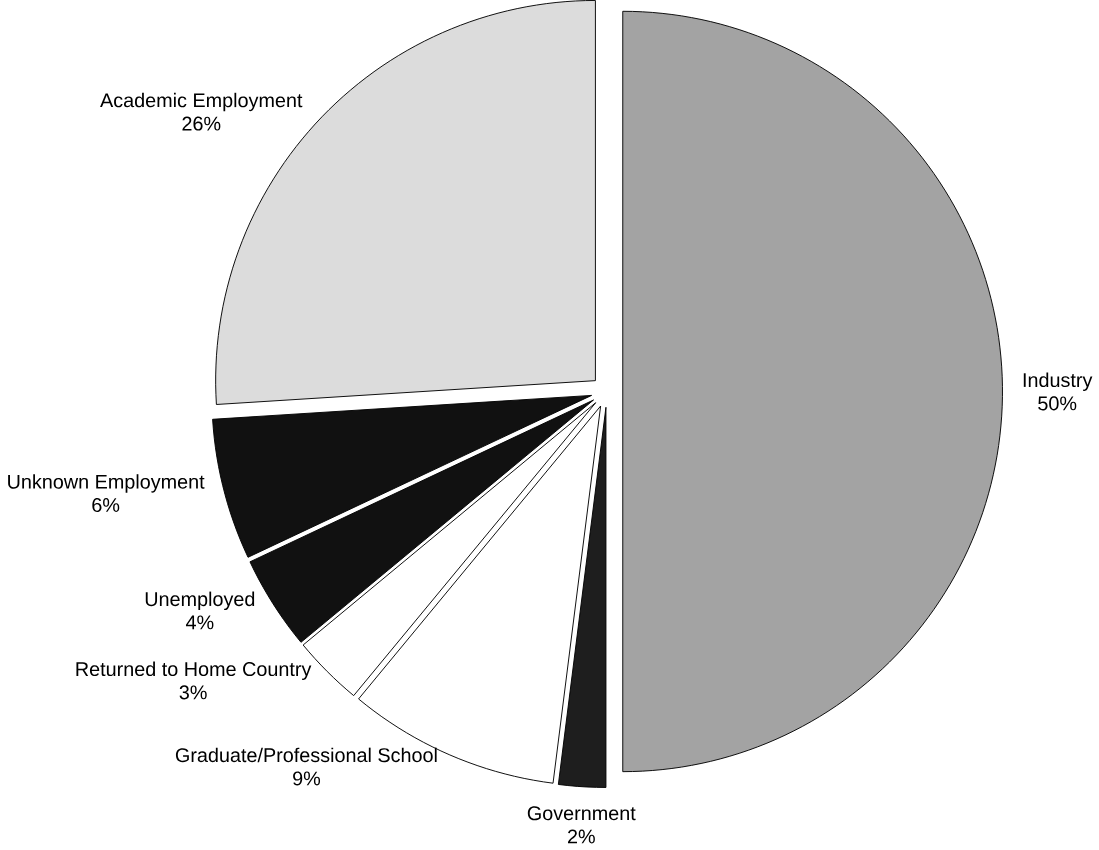  I want to click on slice-label: Industry, so click(1058, 381).